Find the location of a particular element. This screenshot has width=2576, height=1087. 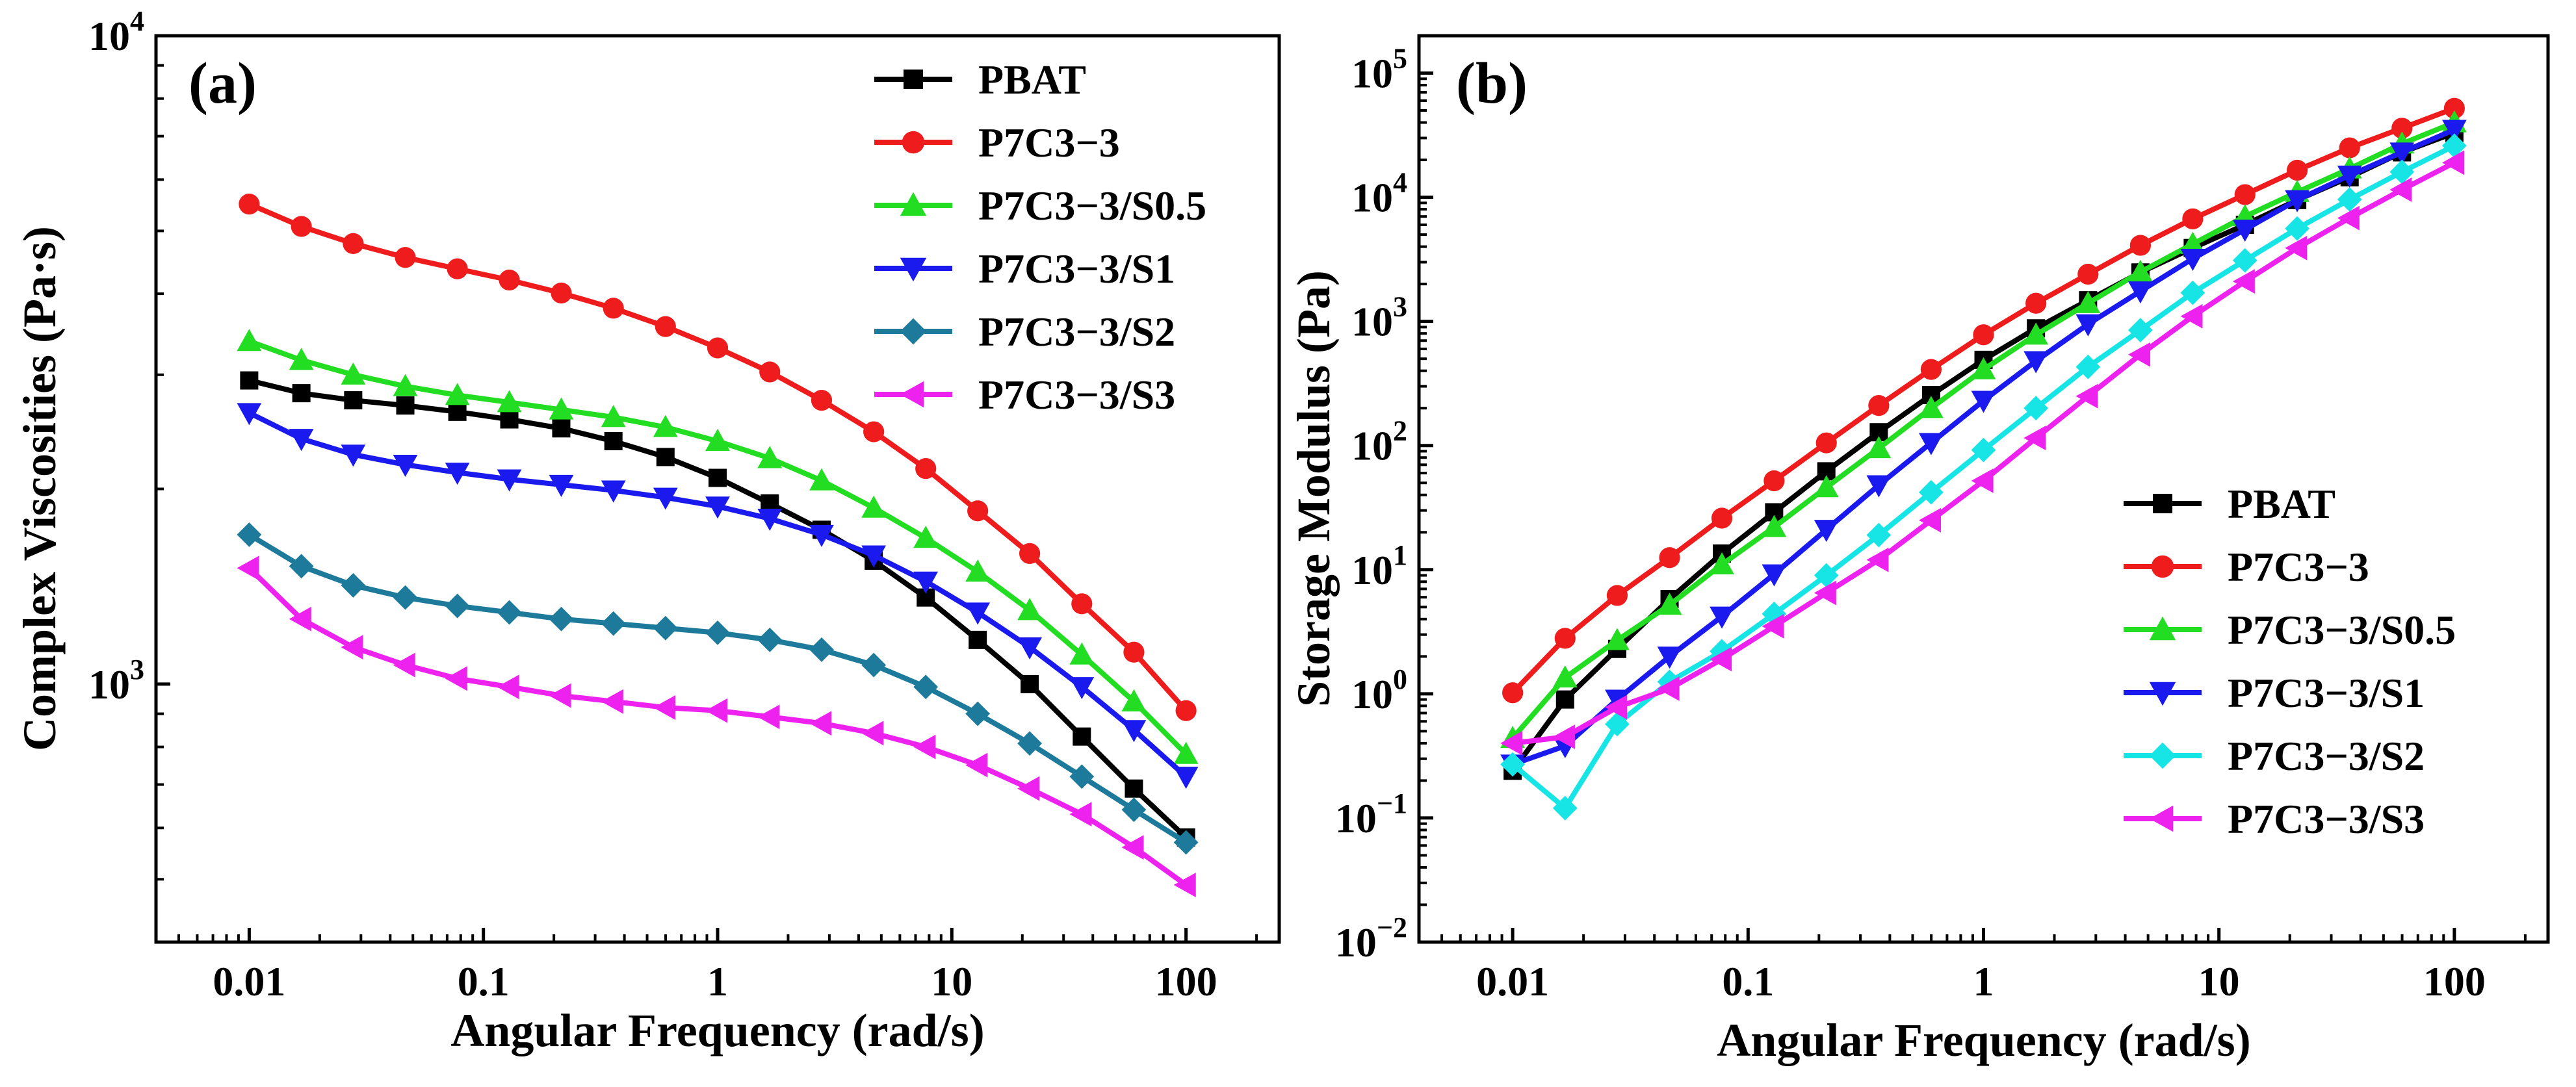

y-tick-label: 10² is located at coordinates (1379, 442).